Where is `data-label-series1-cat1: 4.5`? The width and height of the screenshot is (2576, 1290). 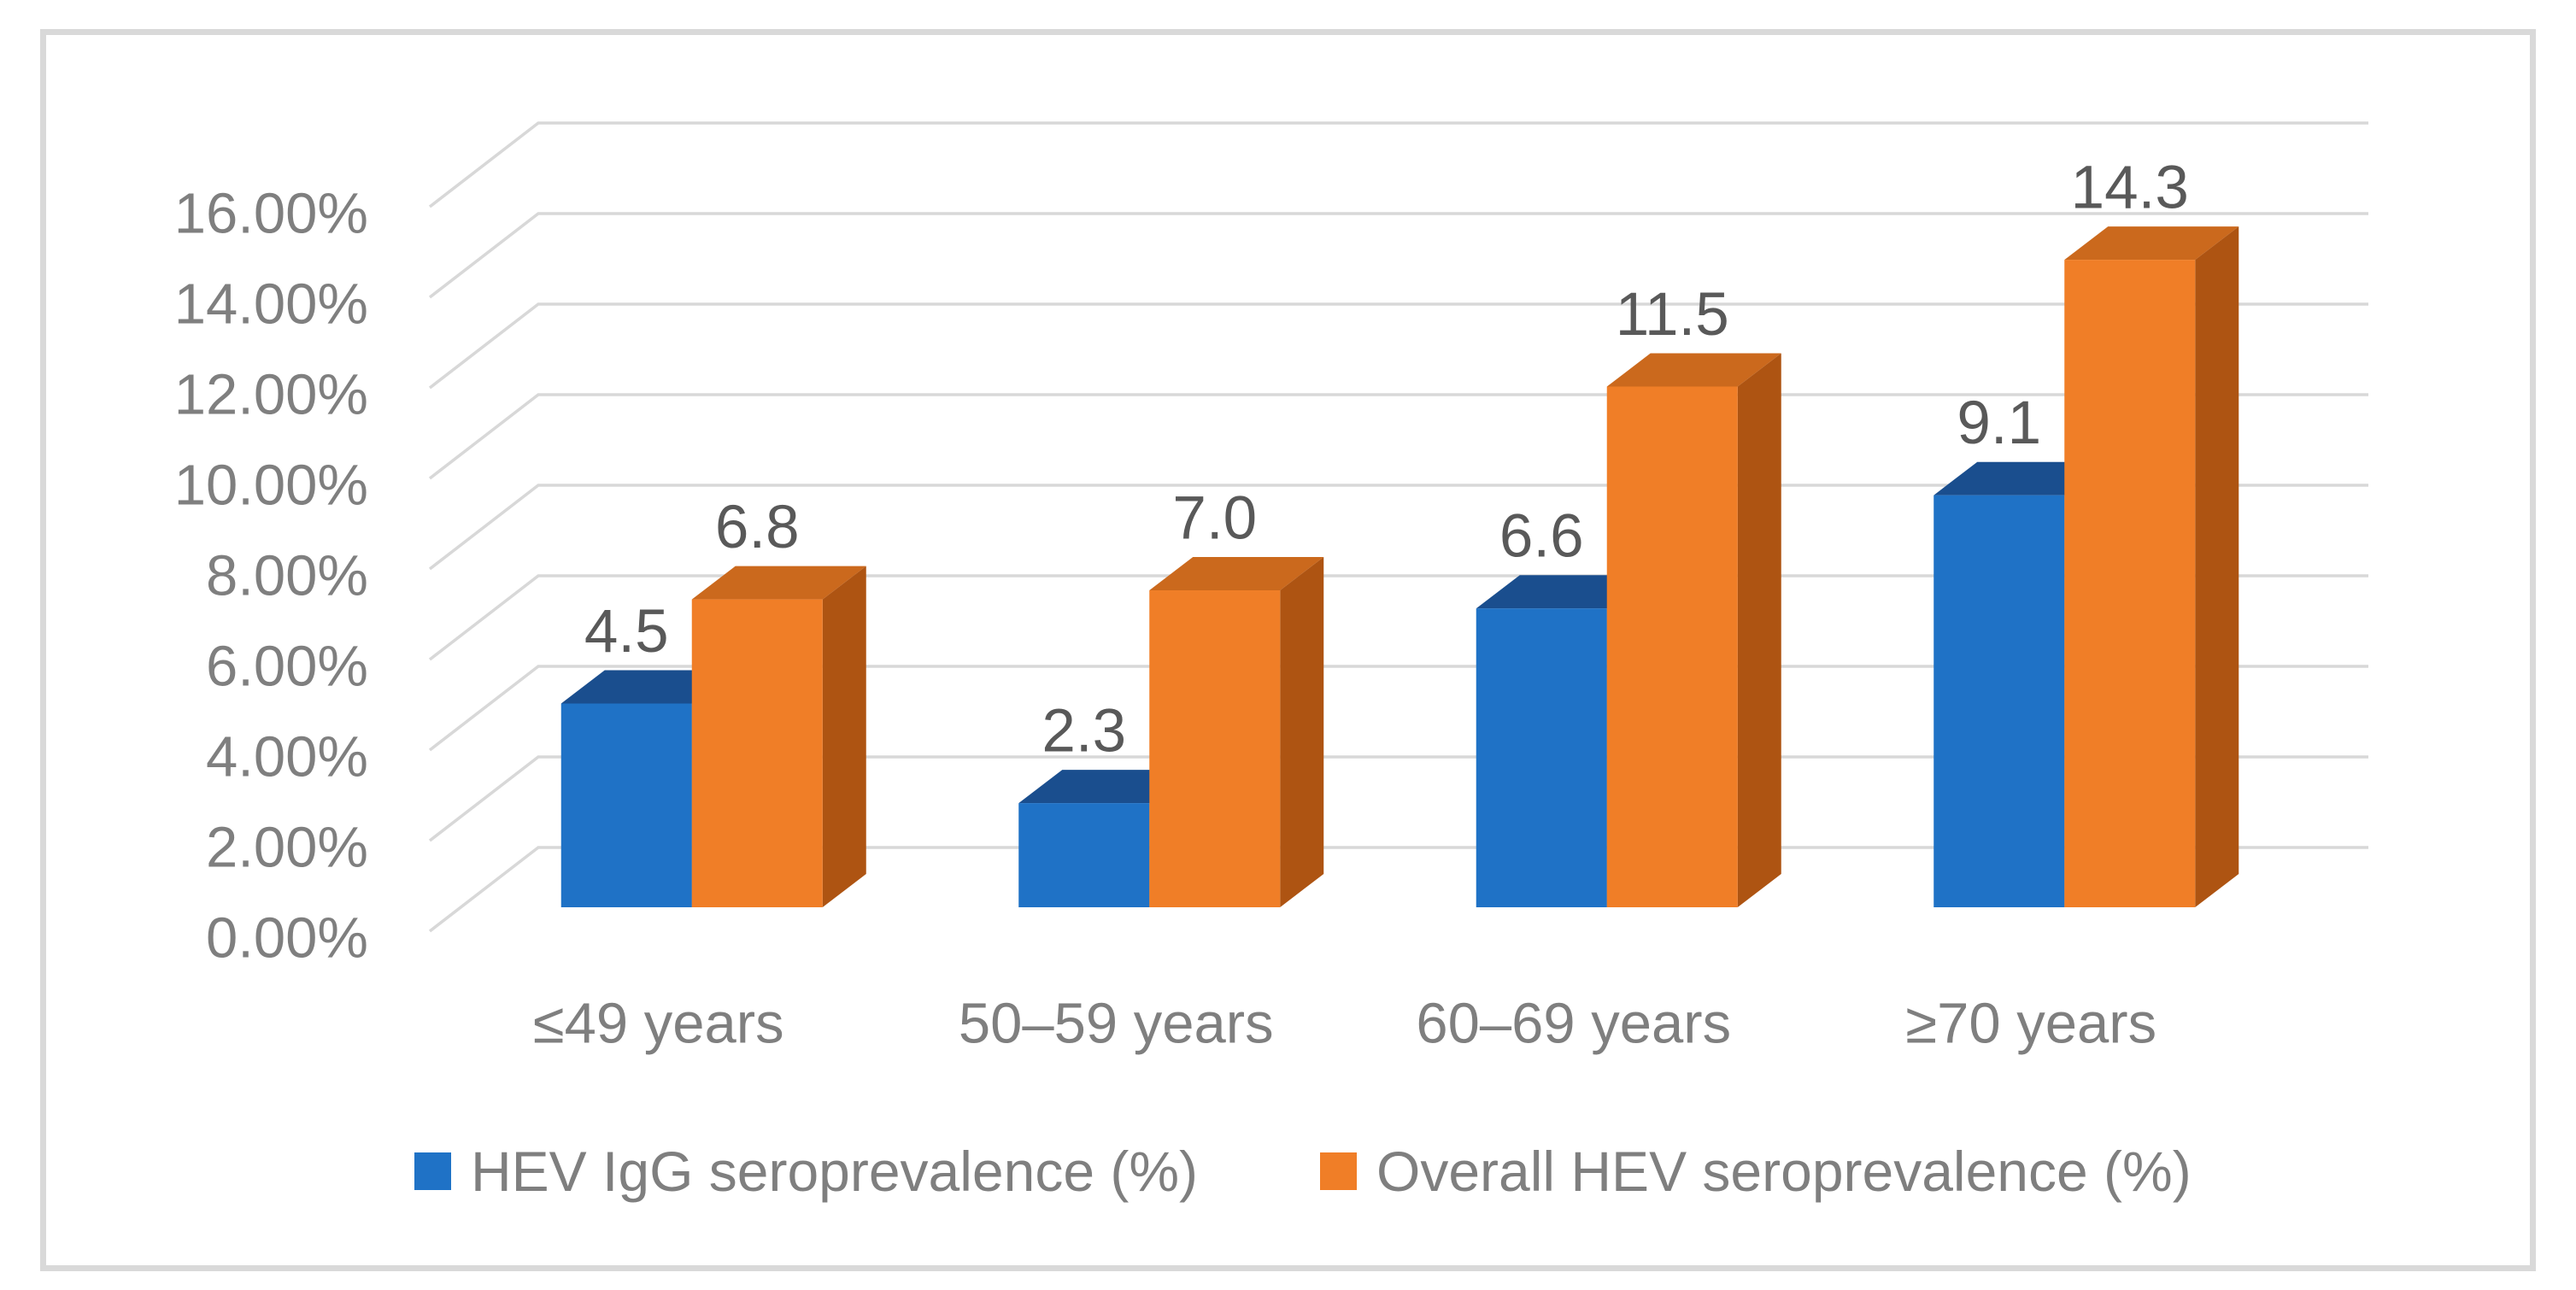 data-label-series1-cat1: 4.5 is located at coordinates (626, 632).